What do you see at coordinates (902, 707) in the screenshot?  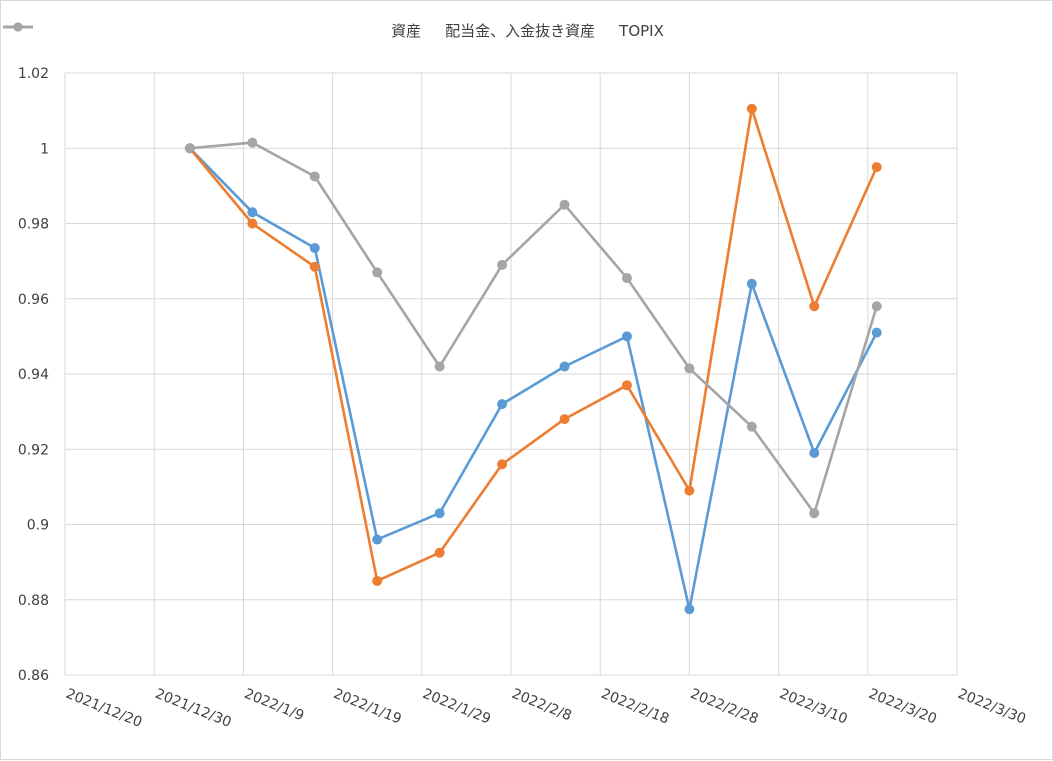 I see `x-tick-label: 2022/3/20` at bounding box center [902, 707].